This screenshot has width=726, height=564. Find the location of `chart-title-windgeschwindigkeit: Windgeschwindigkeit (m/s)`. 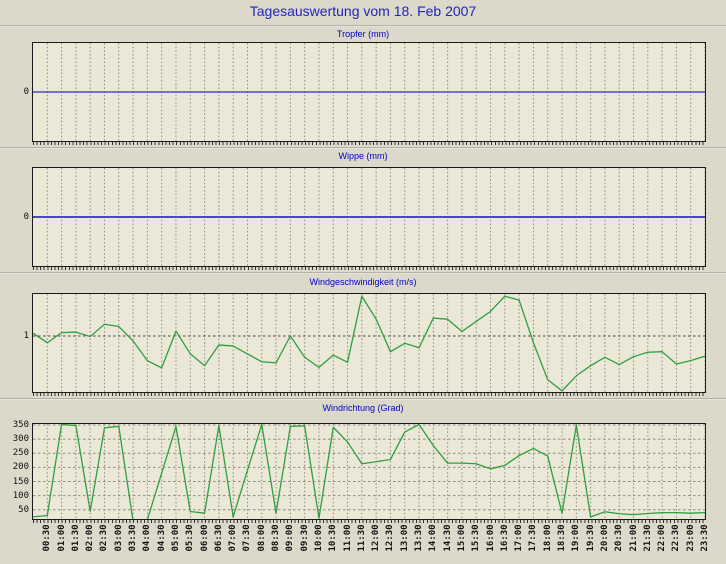

chart-title-windgeschwindigkeit: Windgeschwindigkeit (m/s) is located at coordinates (363, 282).